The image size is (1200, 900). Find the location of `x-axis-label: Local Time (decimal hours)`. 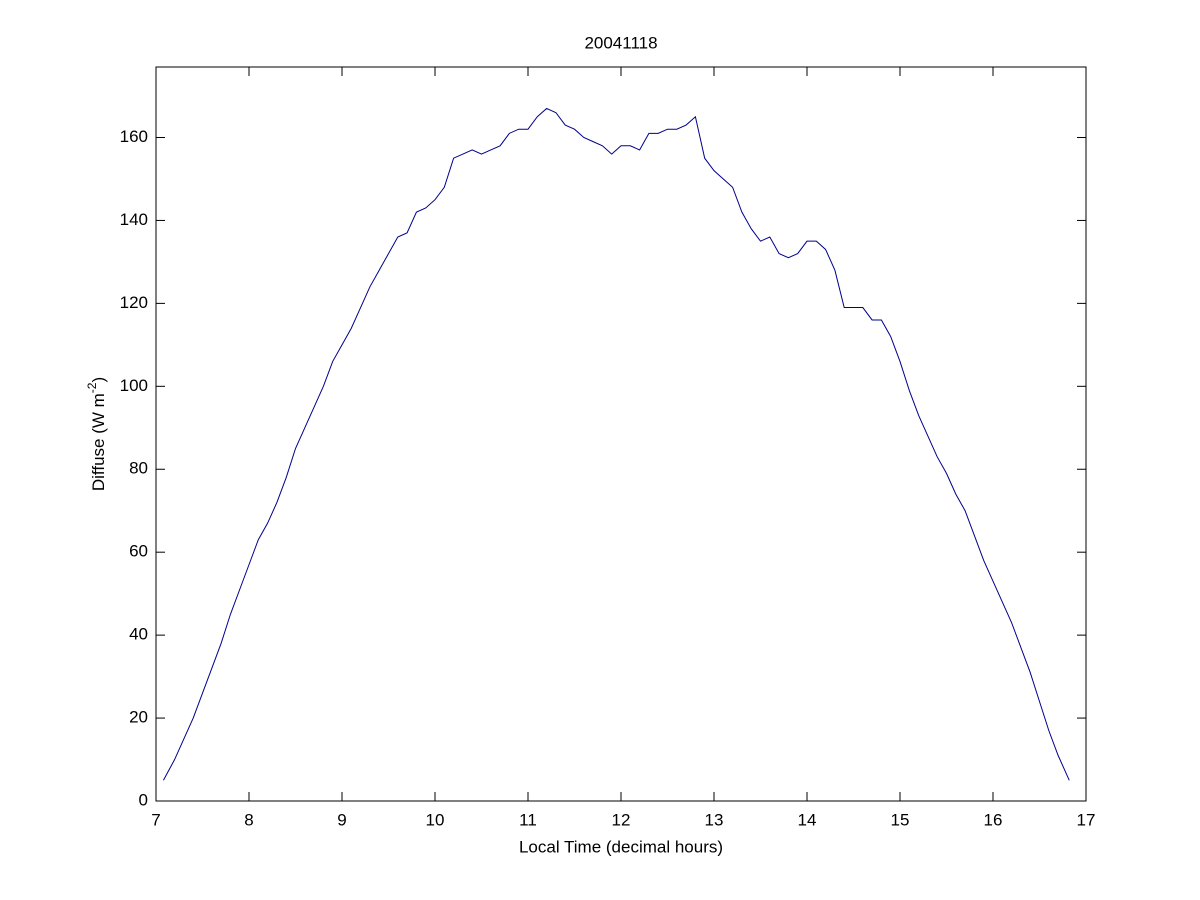

x-axis-label: Local Time (decimal hours) is located at coordinates (621, 846).